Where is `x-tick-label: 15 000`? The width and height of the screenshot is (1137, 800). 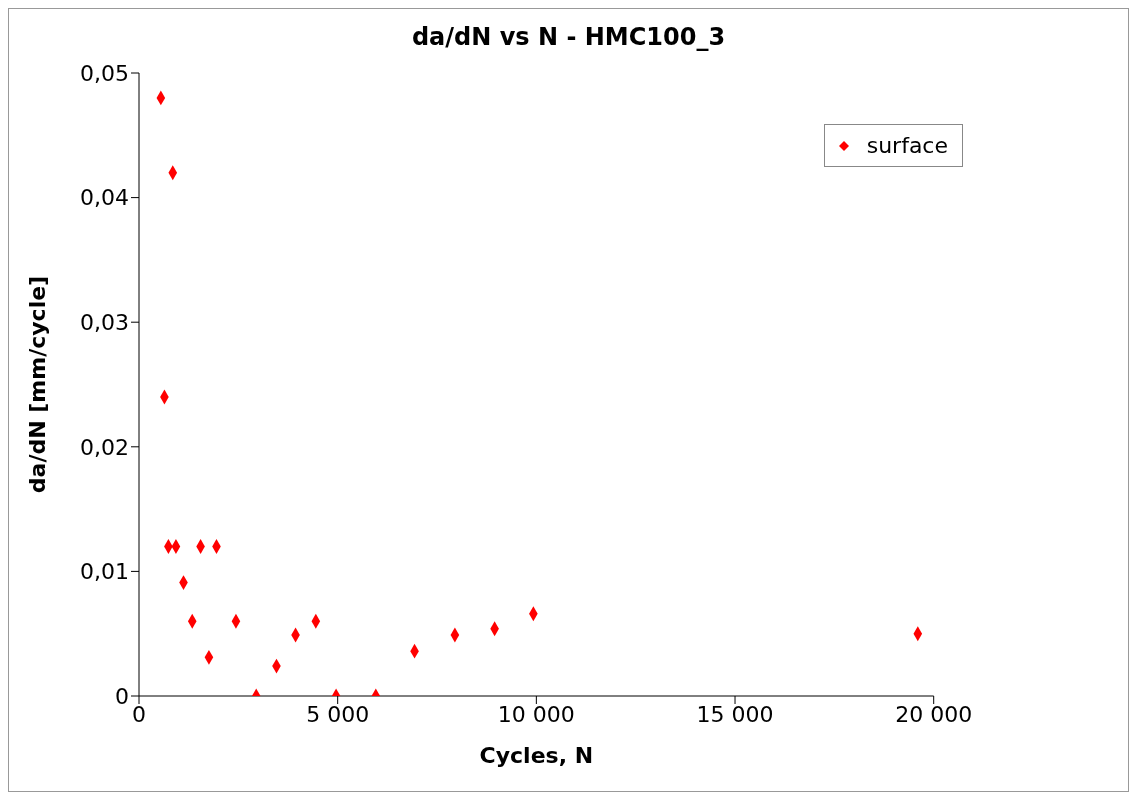
x-tick-label: 15 000 is located at coordinates (735, 714).